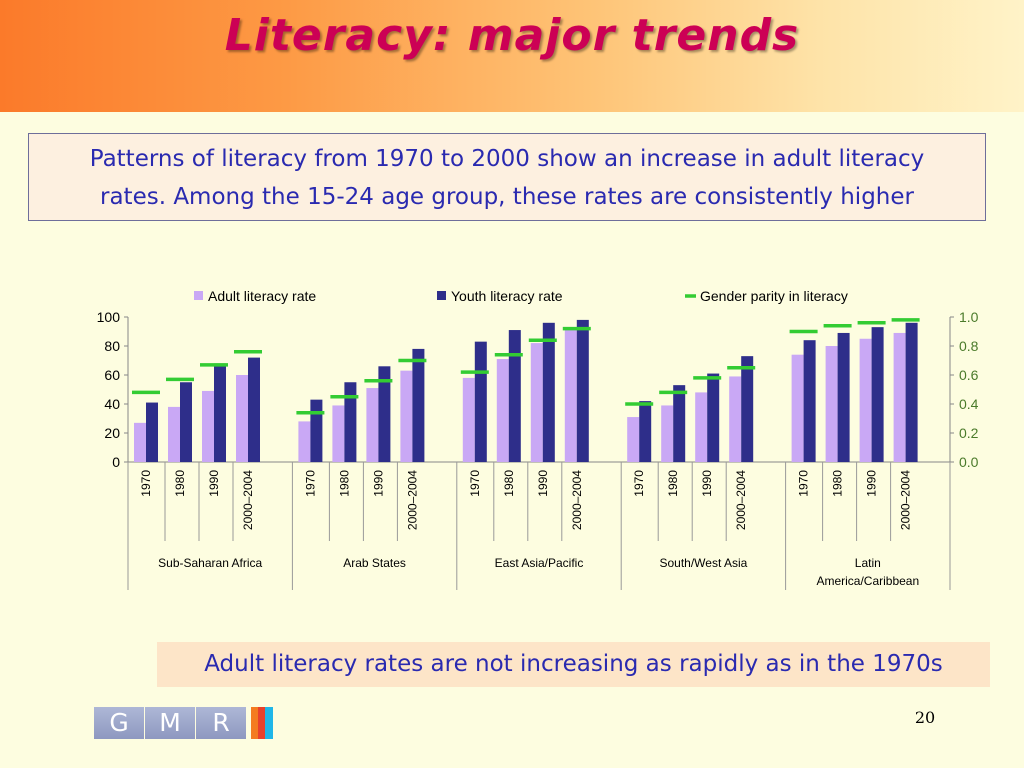 Image resolution: width=1024 pixels, height=768 pixels. What do you see at coordinates (112, 375) in the screenshot?
I see `y-left-tick-label: 60` at bounding box center [112, 375].